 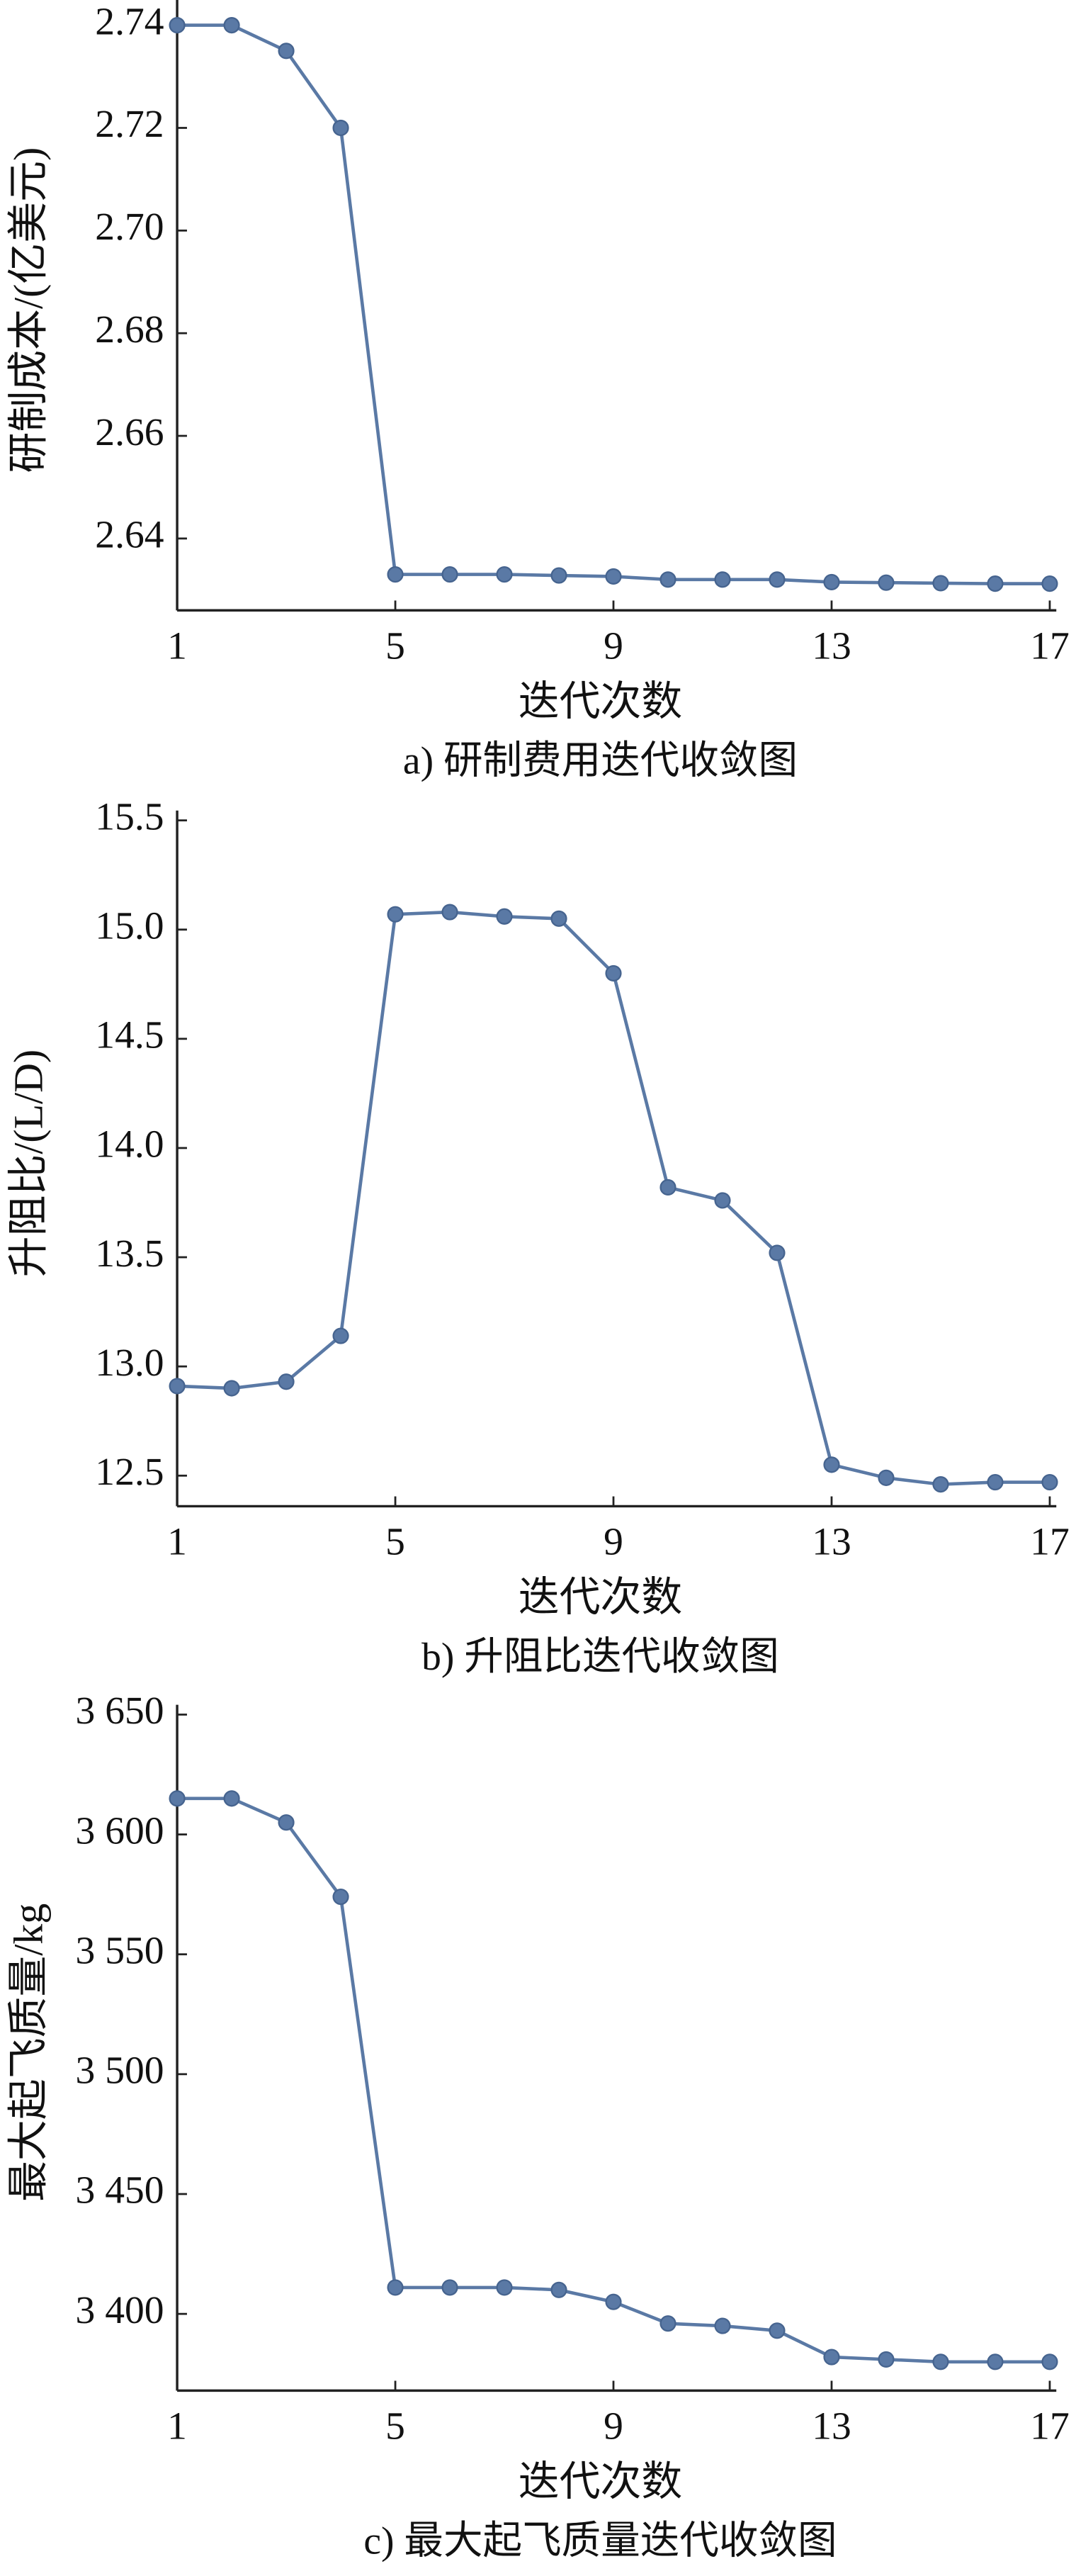 I want to click on y-tick-label: 15.5, so click(x=129, y=816).